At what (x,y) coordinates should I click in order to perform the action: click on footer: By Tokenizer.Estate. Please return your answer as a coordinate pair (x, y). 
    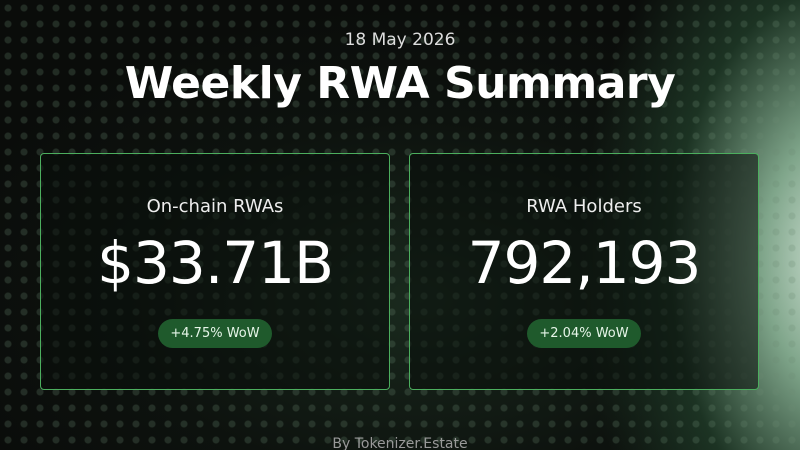
    Looking at the image, I should click on (400, 443).